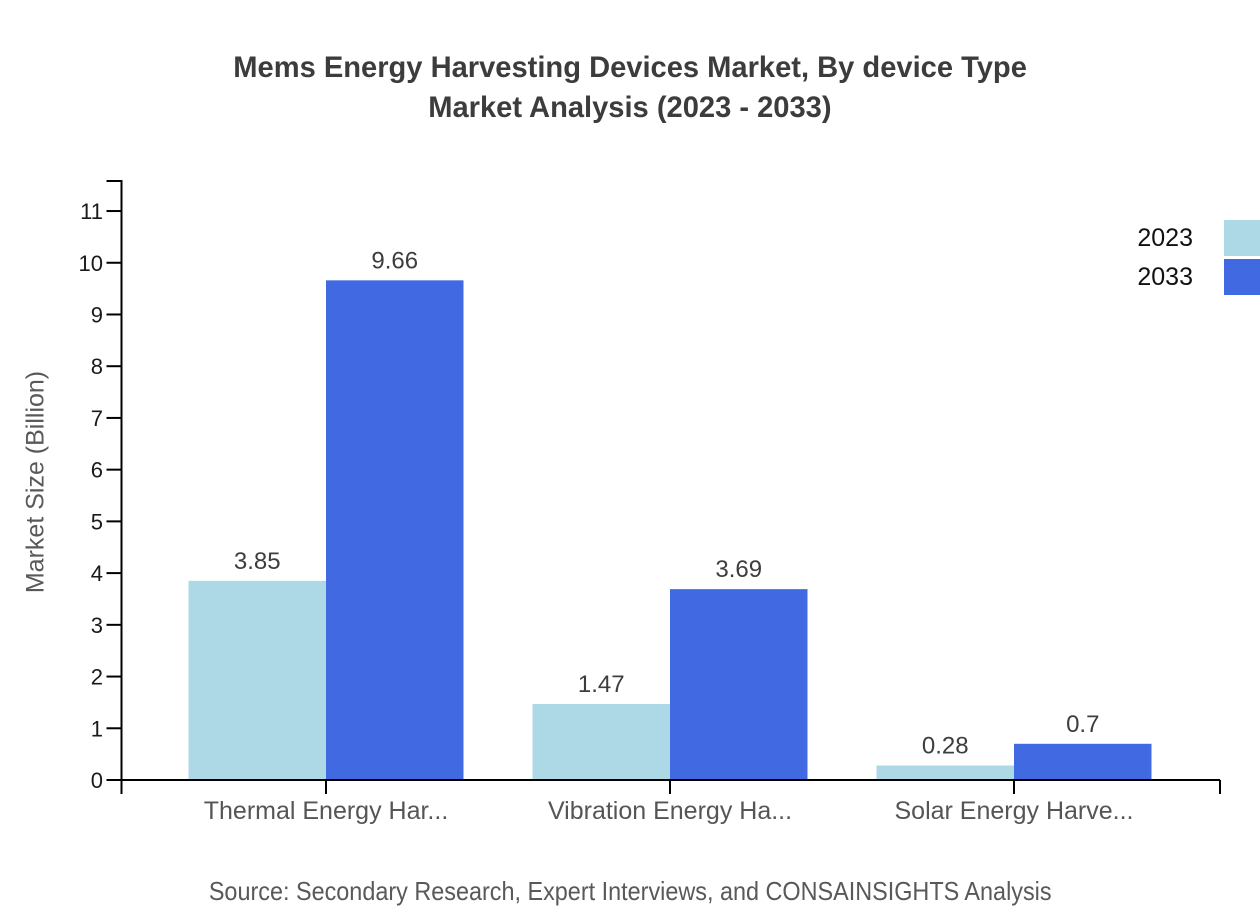  I want to click on legend-label: 2033, so click(1165, 276).